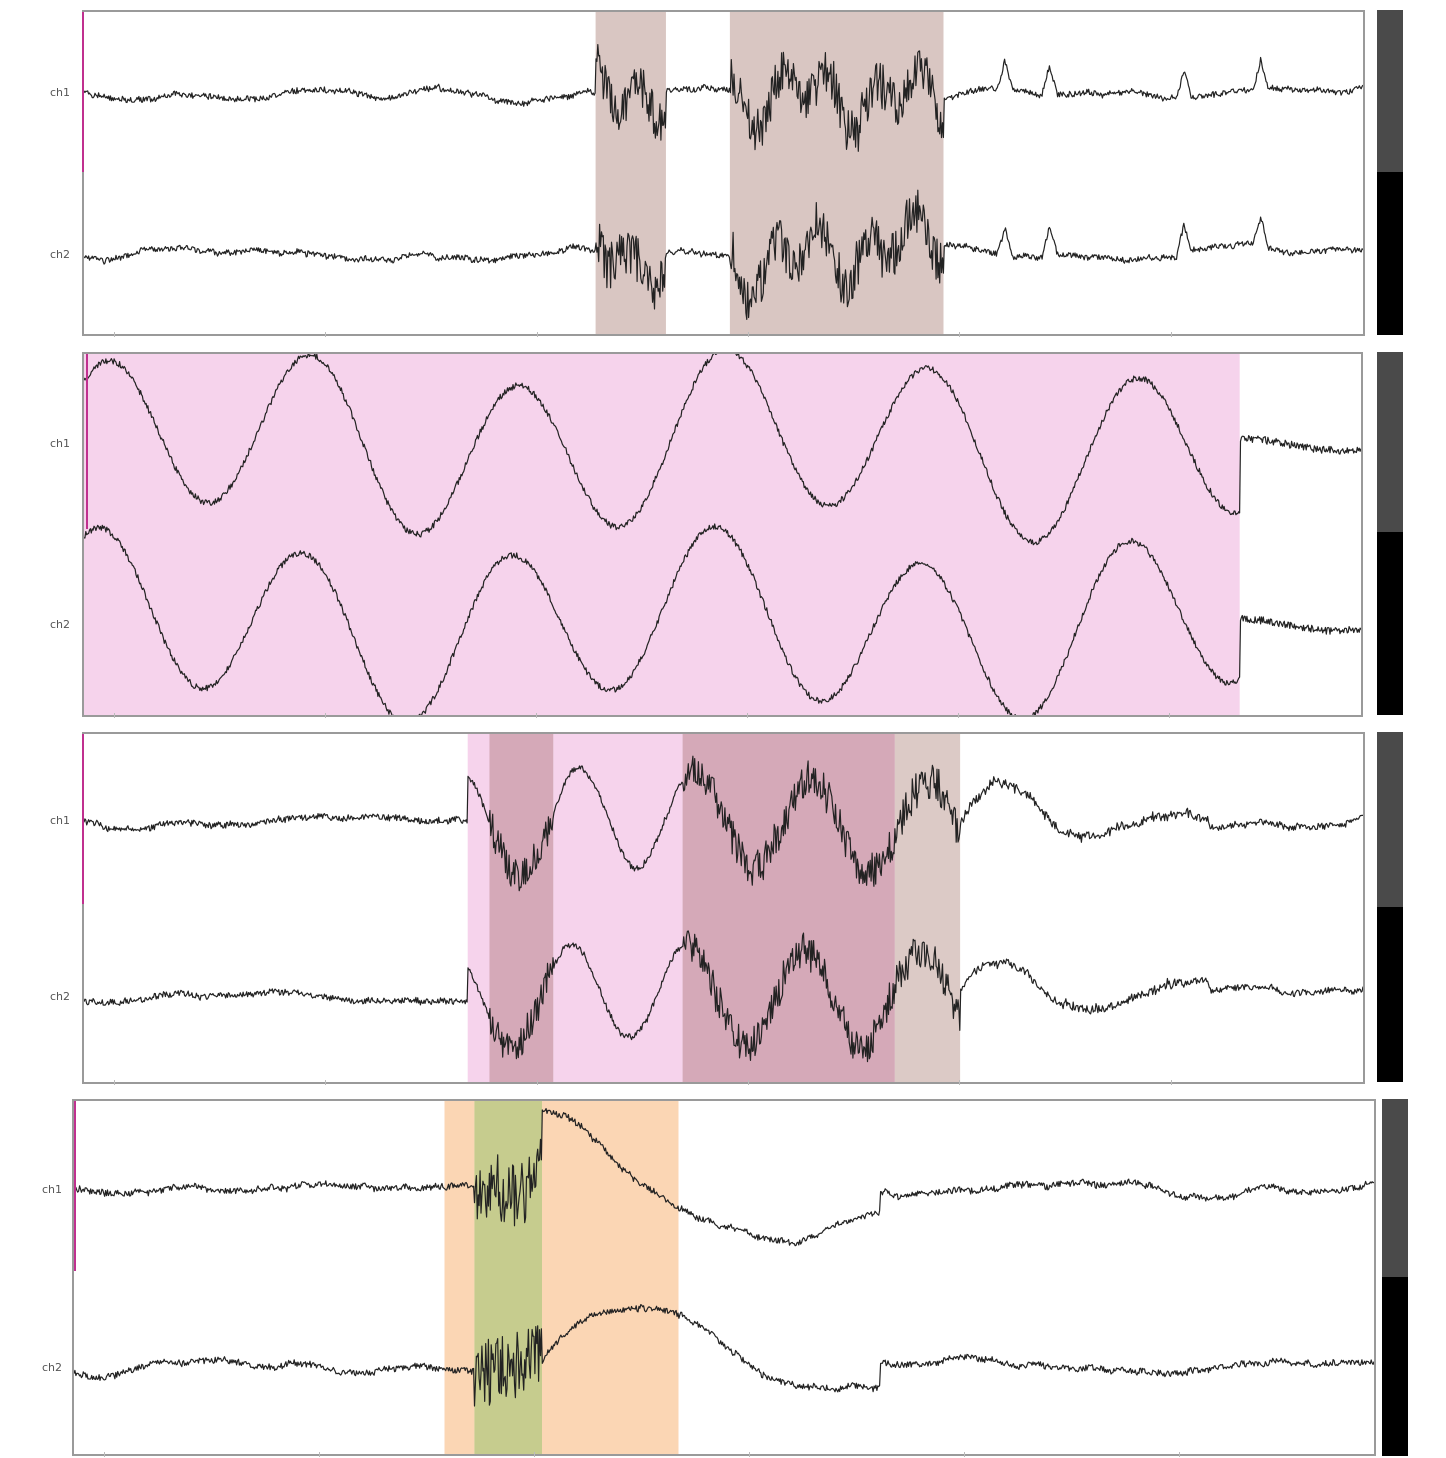  I want to click on channel-label-2a: ch1, so click(59, 443).